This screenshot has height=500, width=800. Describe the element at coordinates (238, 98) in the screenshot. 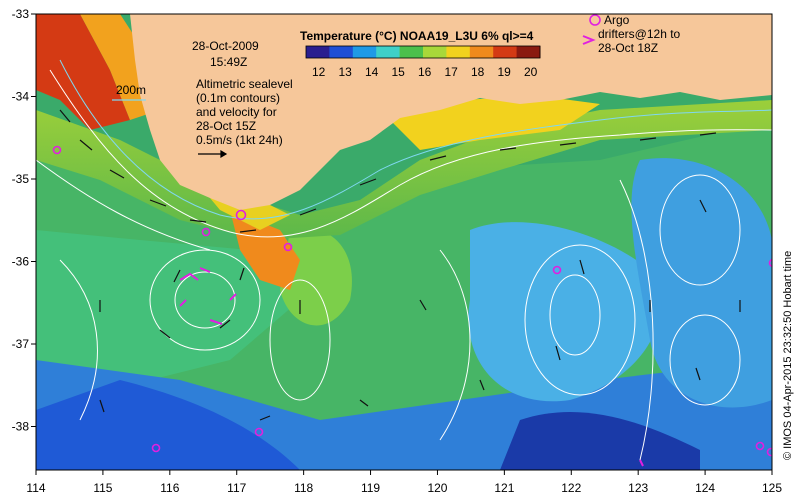

I see `note-line-2: (0.1m contours)` at that location.